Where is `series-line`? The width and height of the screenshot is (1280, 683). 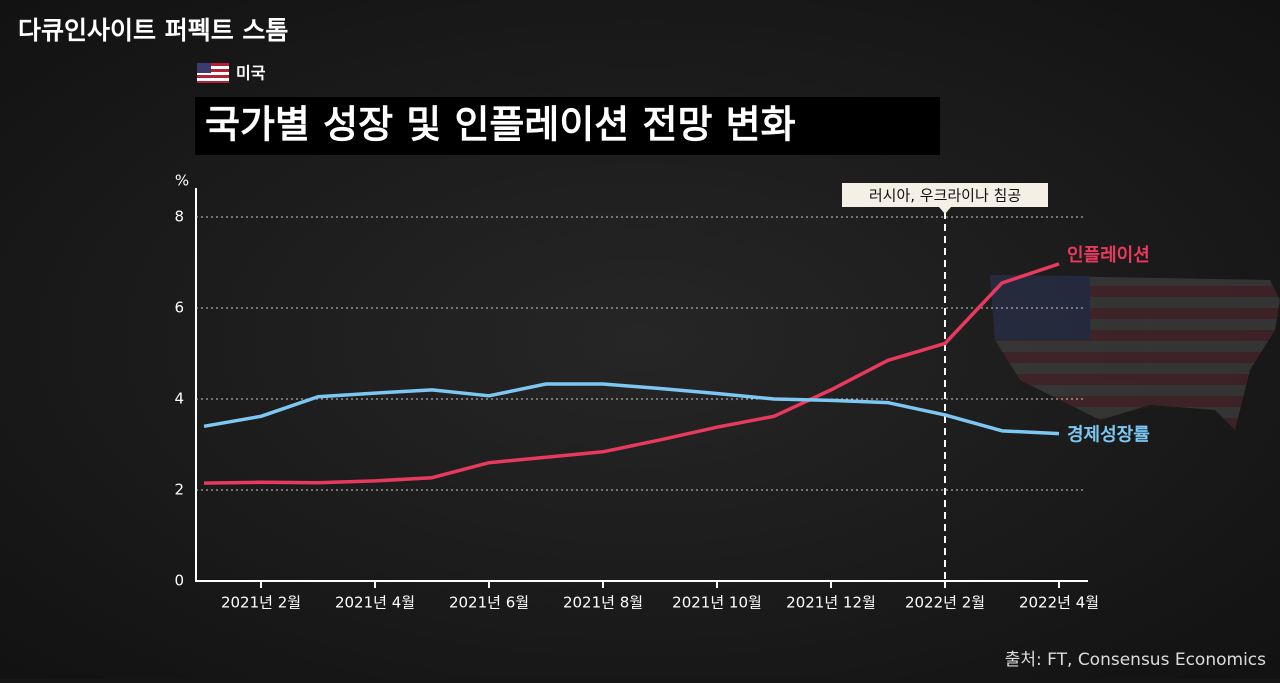
series-line is located at coordinates (631, 409).